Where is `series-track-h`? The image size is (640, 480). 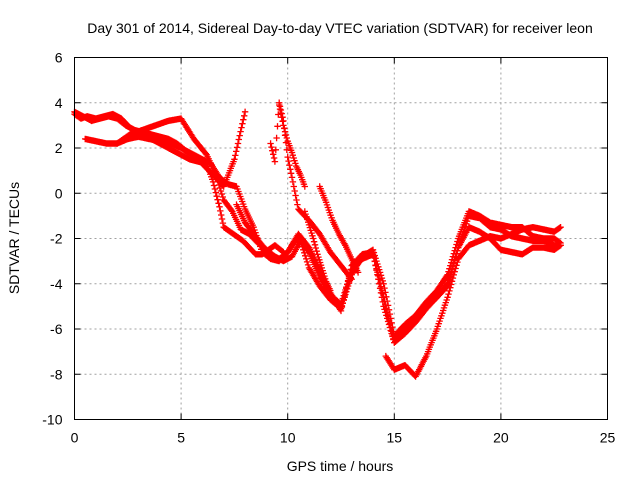 series-track-h is located at coordinates (292, 145).